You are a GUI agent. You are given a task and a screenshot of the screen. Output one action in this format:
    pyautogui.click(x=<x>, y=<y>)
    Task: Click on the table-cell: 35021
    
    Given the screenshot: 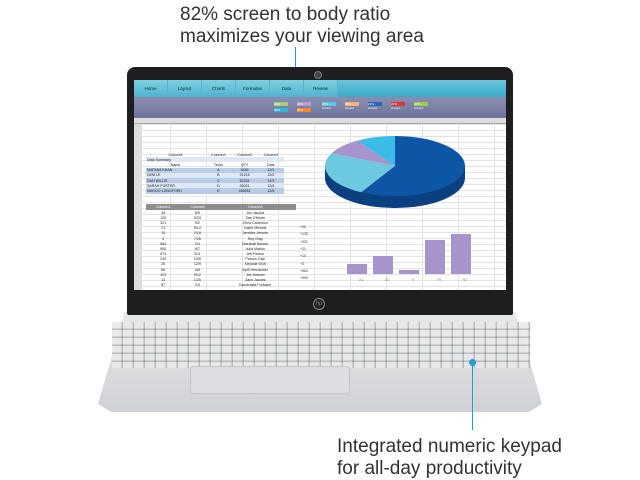 What is the action you would take?
    pyautogui.click(x=244, y=186)
    